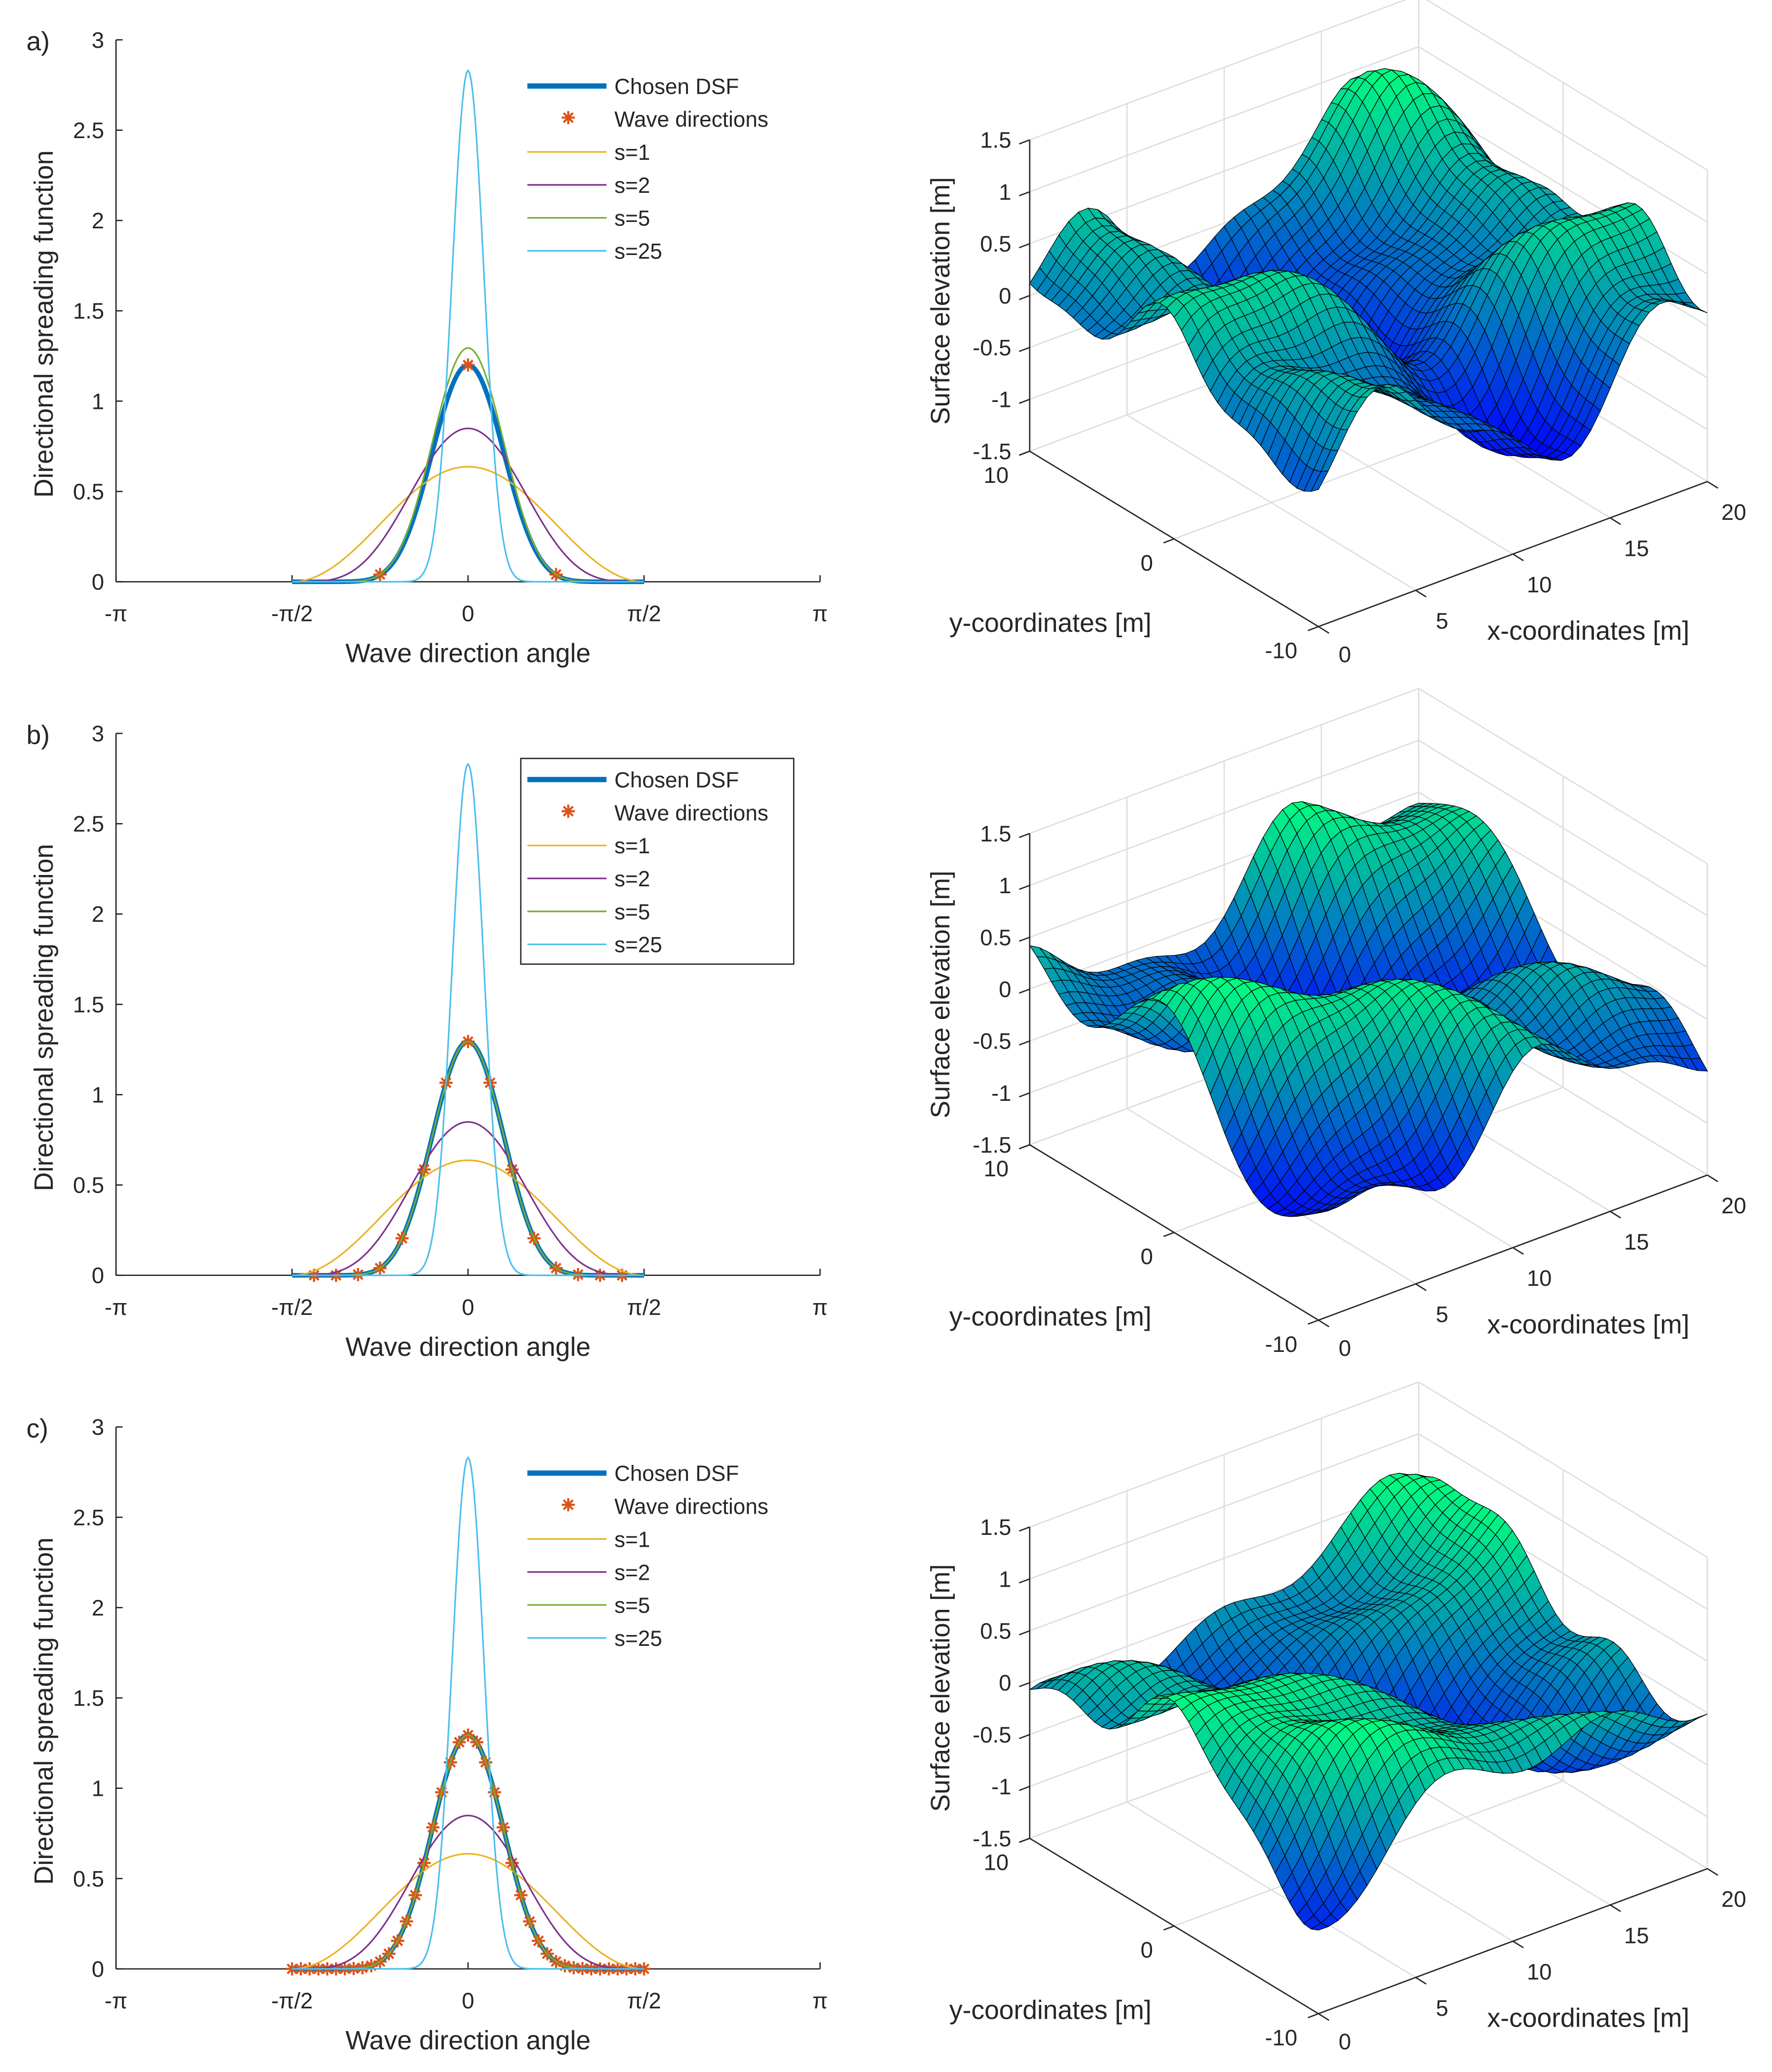  Describe the element at coordinates (633, 912) in the screenshot. I see `legend-label: s=5` at that location.